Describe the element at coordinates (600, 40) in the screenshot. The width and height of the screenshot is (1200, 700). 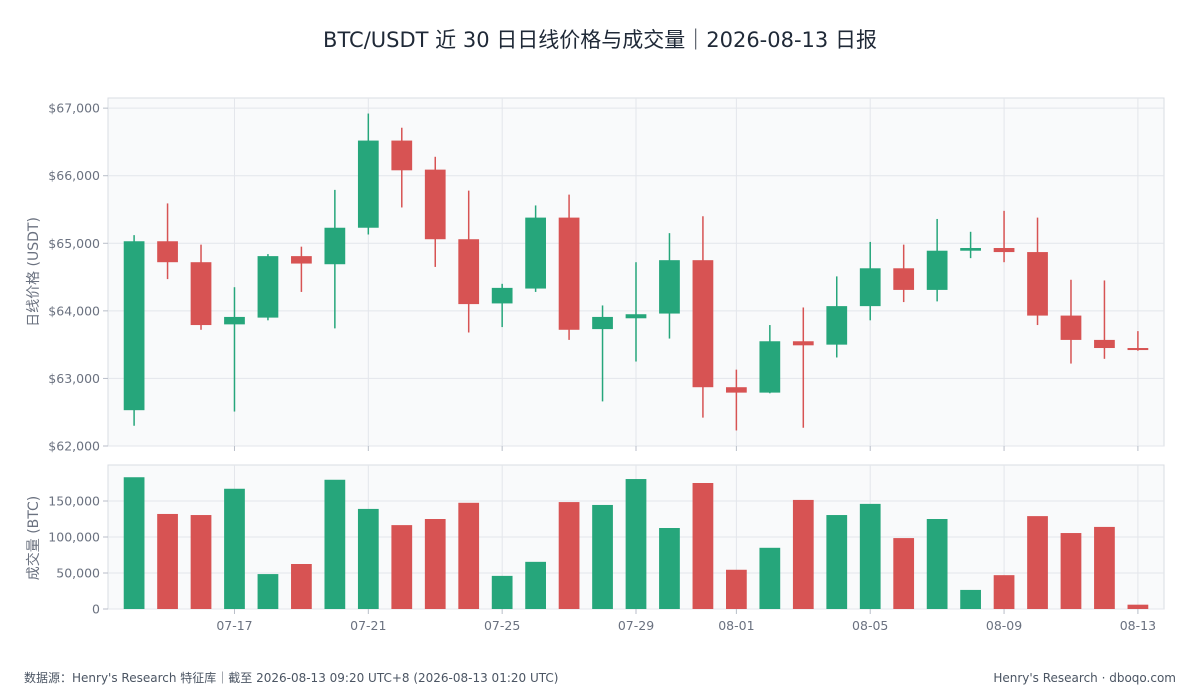
I see `chart-title: BTC/USDT 近 30 日日线价格与成交量｜2026-08-13 日报` at that location.